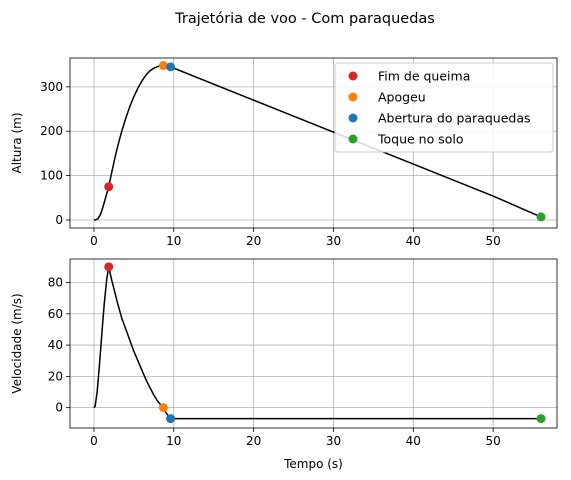 The height and width of the screenshot is (480, 571). Describe the element at coordinates (424, 76) in the screenshot. I see `legend-entry: Fim de queima` at that location.